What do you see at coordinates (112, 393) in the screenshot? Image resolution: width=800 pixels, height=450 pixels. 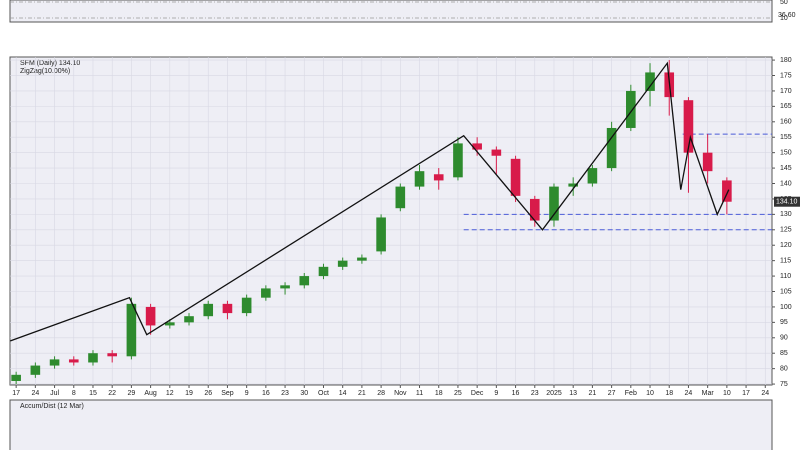 I see `x-tick-label: 22` at bounding box center [112, 393].